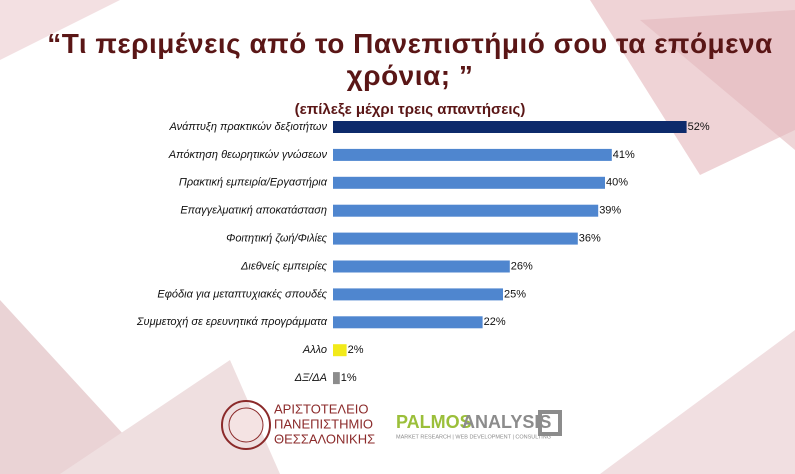 The height and width of the screenshot is (474, 795). Describe the element at coordinates (349, 378) in the screenshot. I see `value-label: 1%` at that location.